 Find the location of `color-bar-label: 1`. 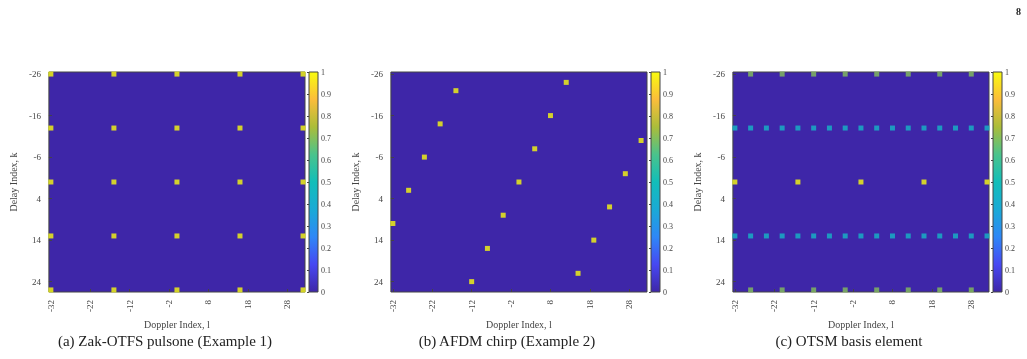

color-bar-label: 1 is located at coordinates (323, 72).